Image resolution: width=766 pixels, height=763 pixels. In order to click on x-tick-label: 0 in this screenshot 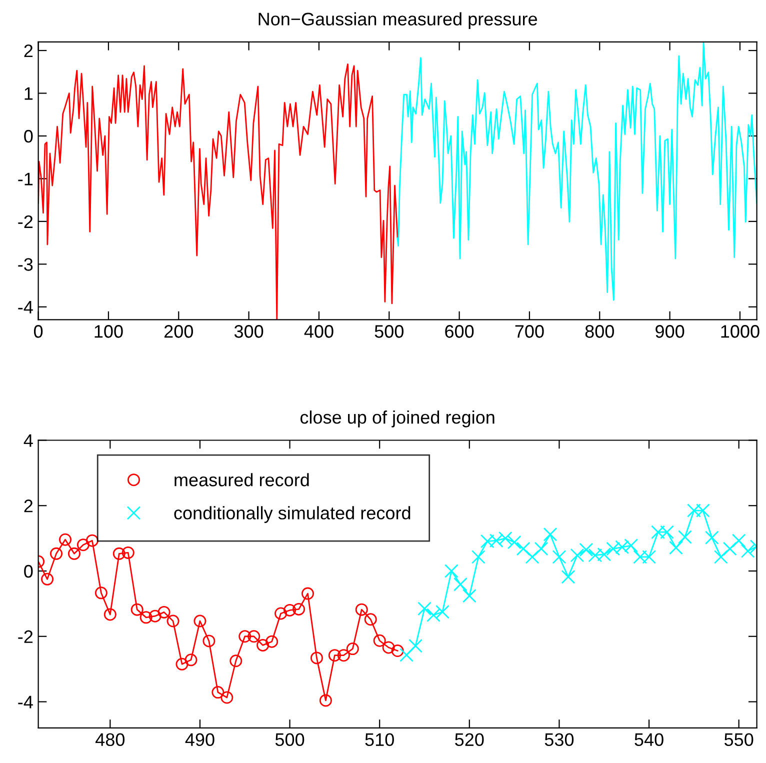, I will do `click(38, 331)`.